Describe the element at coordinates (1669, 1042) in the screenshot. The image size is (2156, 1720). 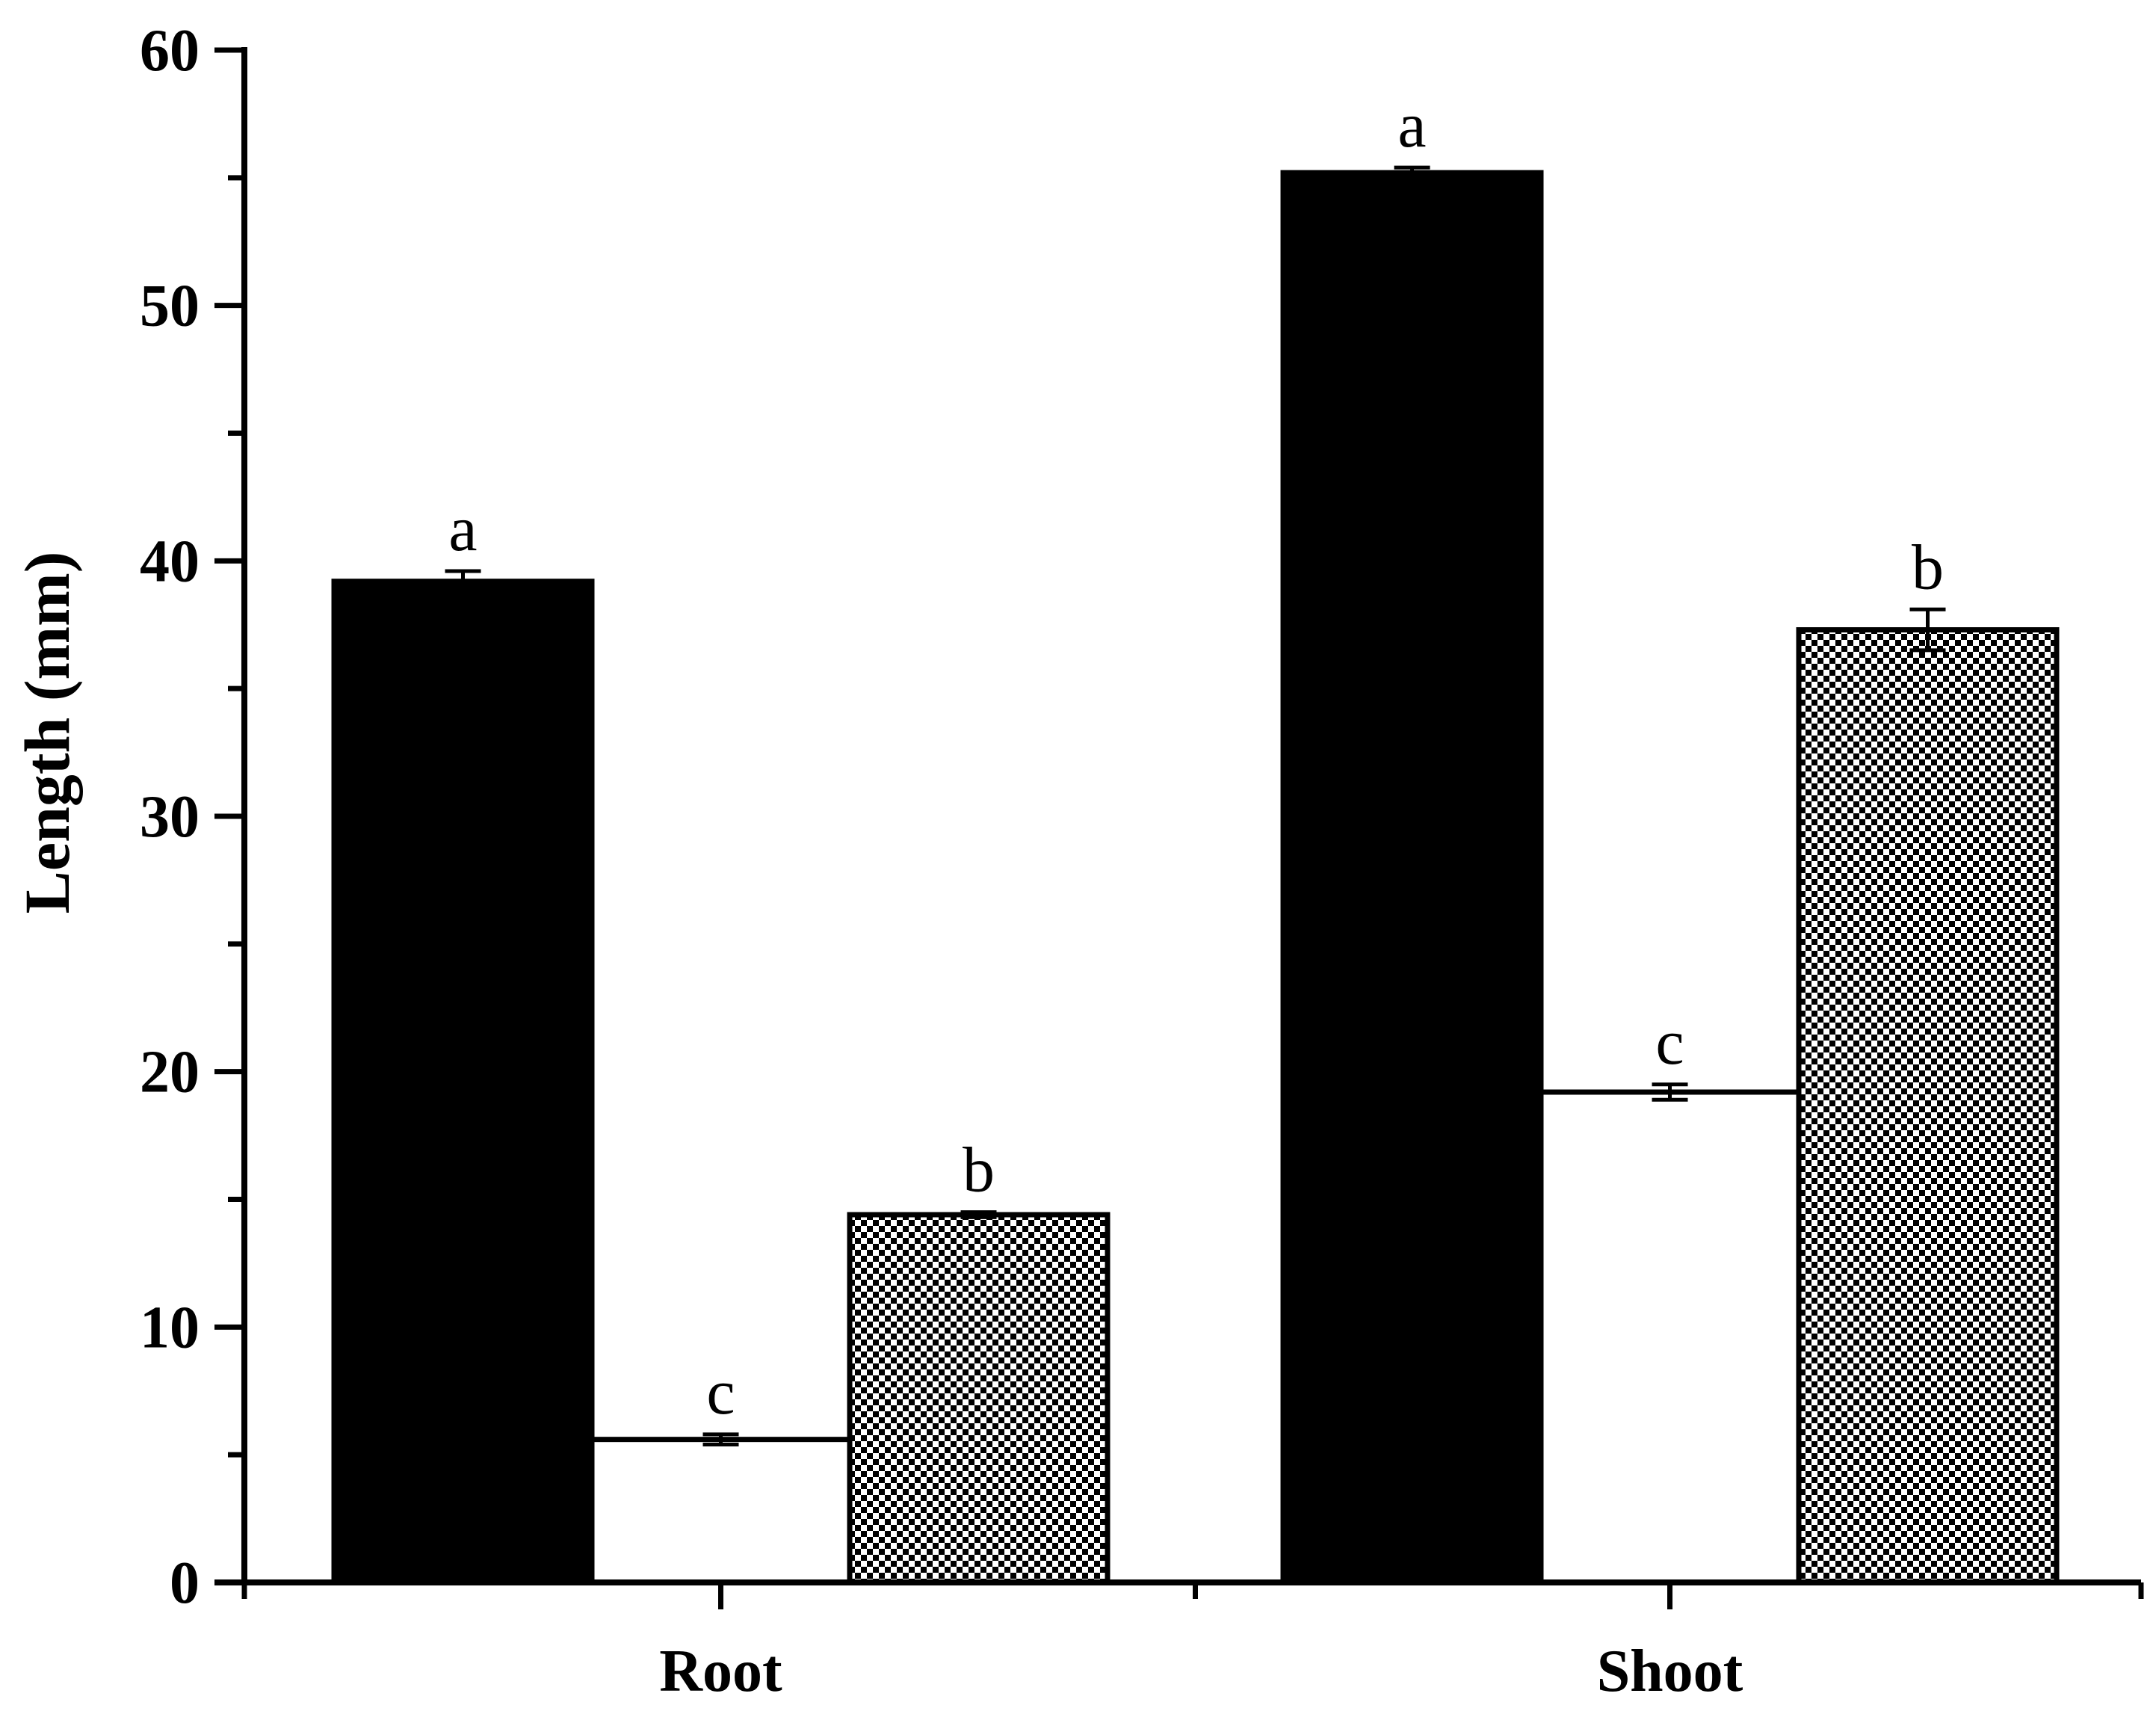
I see `significance-label-shoot-series-2: c` at that location.